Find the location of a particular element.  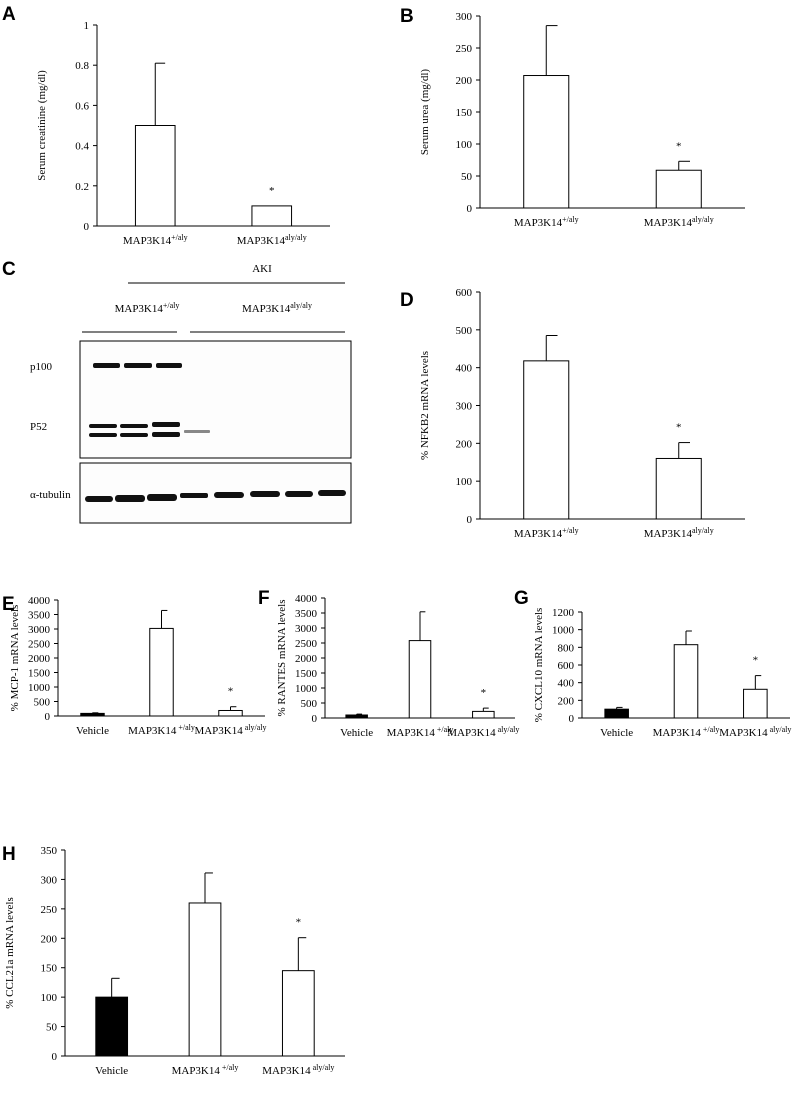

panel-letter: G is located at coordinates (521, 598).